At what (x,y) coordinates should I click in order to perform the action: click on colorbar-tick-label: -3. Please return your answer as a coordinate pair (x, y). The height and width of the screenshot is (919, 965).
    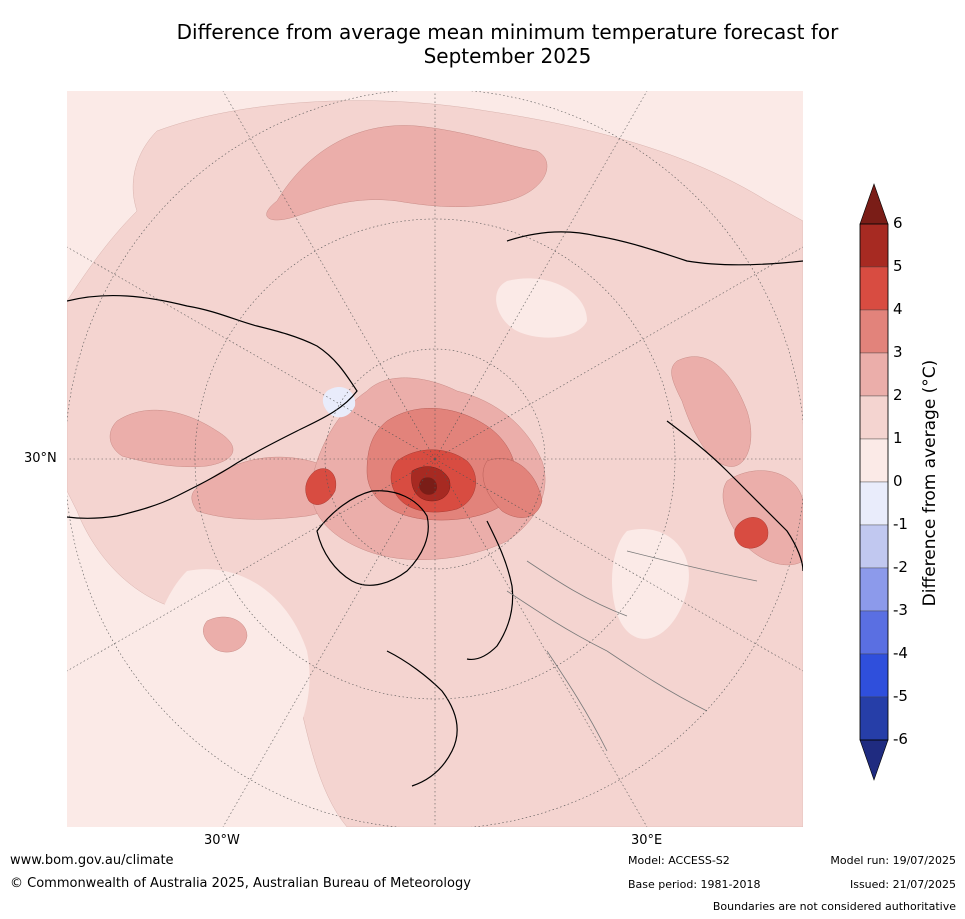
    Looking at the image, I should click on (900, 610).